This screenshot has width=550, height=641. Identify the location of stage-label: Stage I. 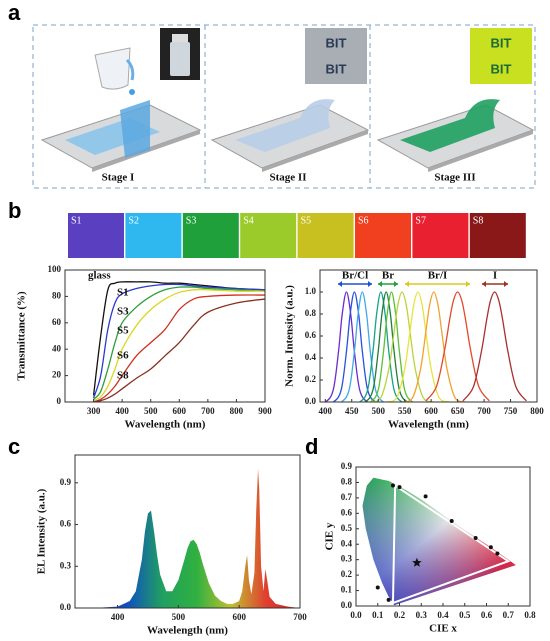
(118, 178).